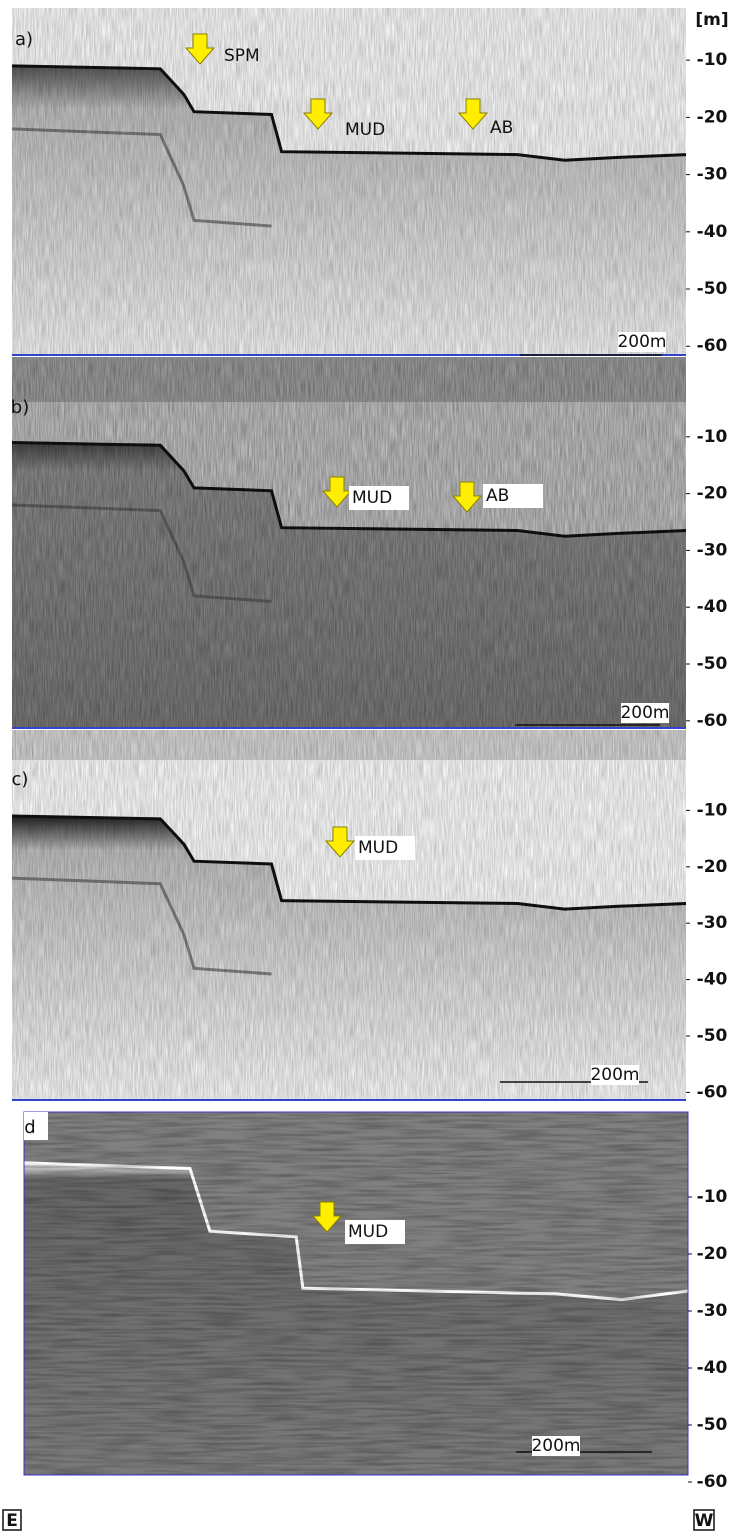  I want to click on unit-label: [m], so click(711, 20).